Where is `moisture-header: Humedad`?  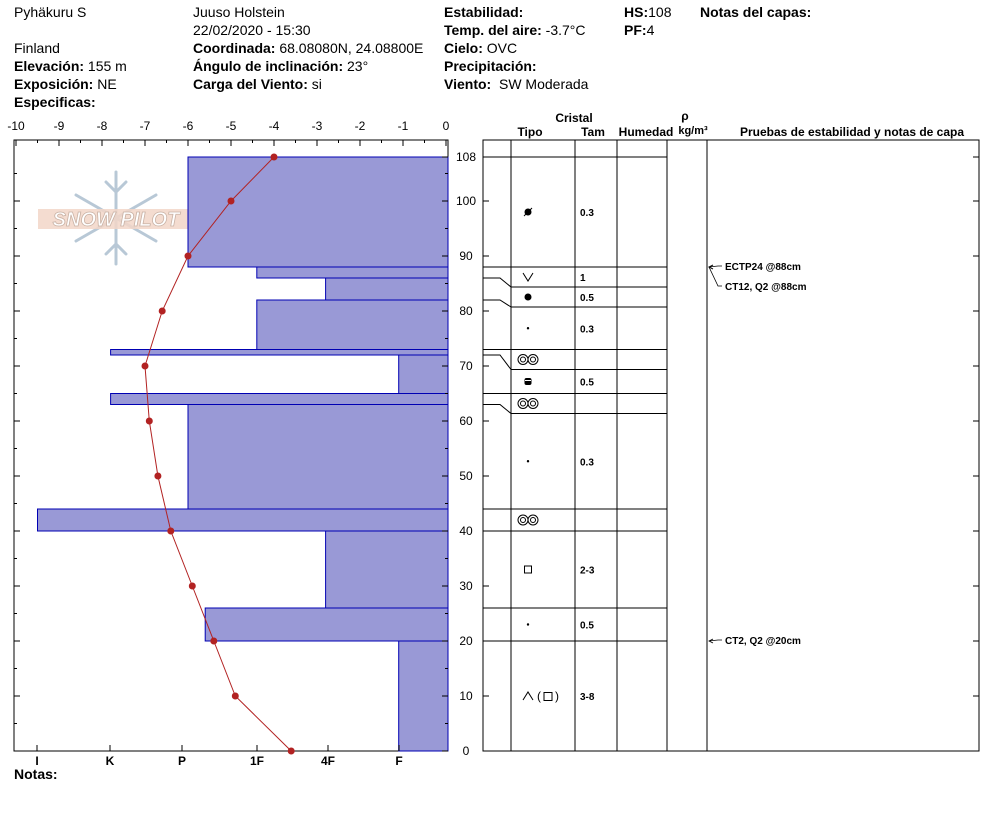 moisture-header: Humedad is located at coordinates (646, 132).